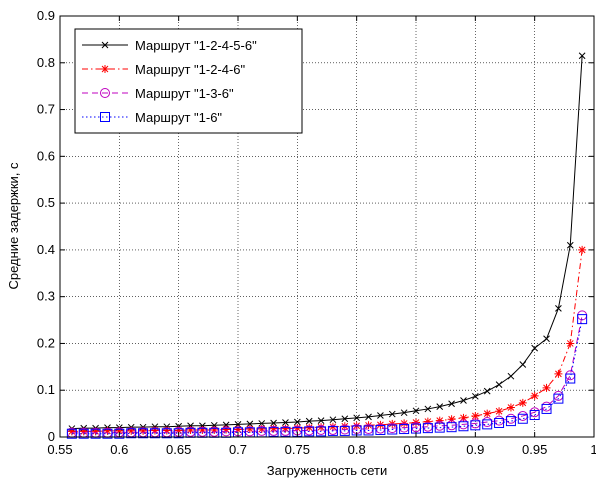 The image size is (596, 482). I want to click on legend-item: Маршрут "1-2-4-5-6", so click(169, 45).